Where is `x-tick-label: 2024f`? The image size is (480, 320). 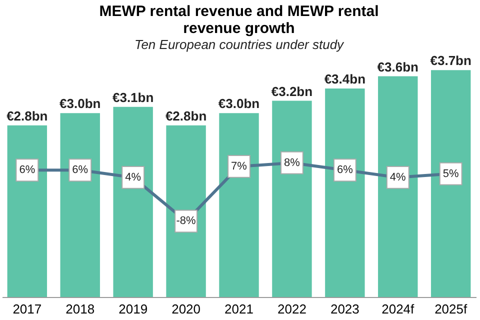 x-tick-label: 2024f is located at coordinates (398, 309).